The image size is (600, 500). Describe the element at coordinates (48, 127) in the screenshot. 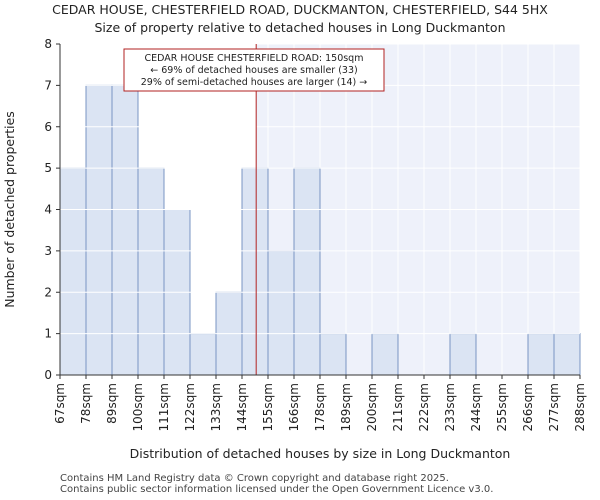

I see `y-tick-label: 6` at that location.